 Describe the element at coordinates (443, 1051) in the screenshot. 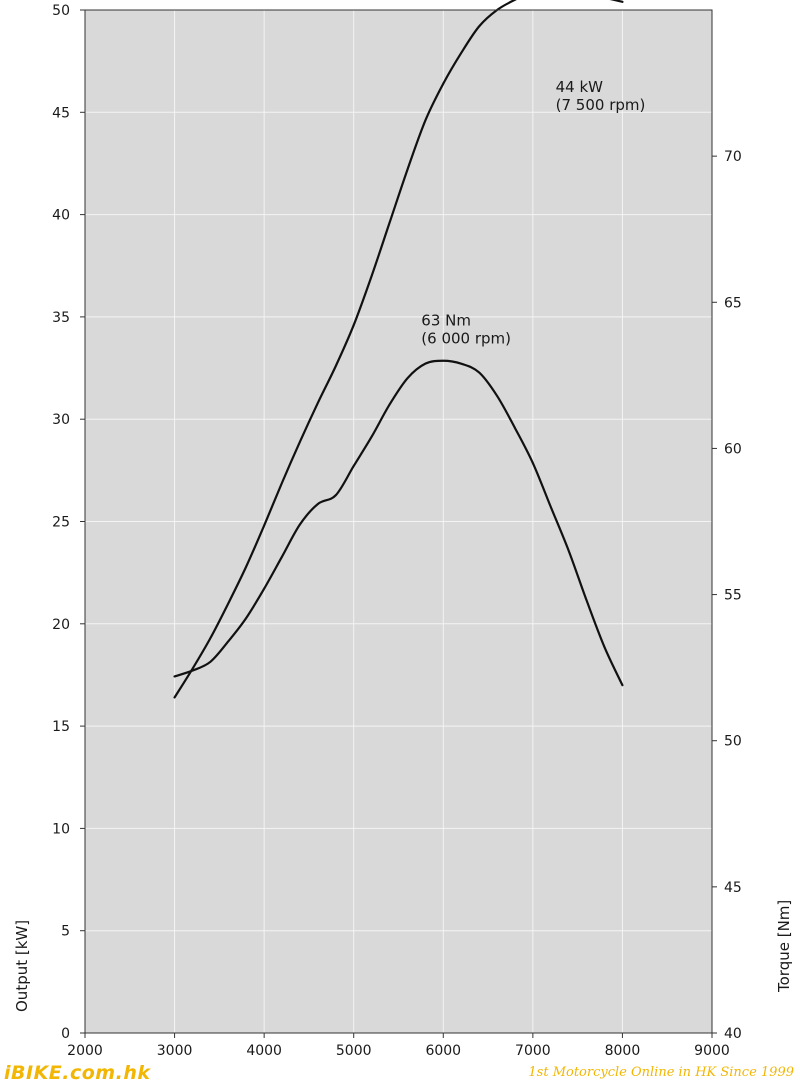

I see `x-tick-label: 6000` at that location.